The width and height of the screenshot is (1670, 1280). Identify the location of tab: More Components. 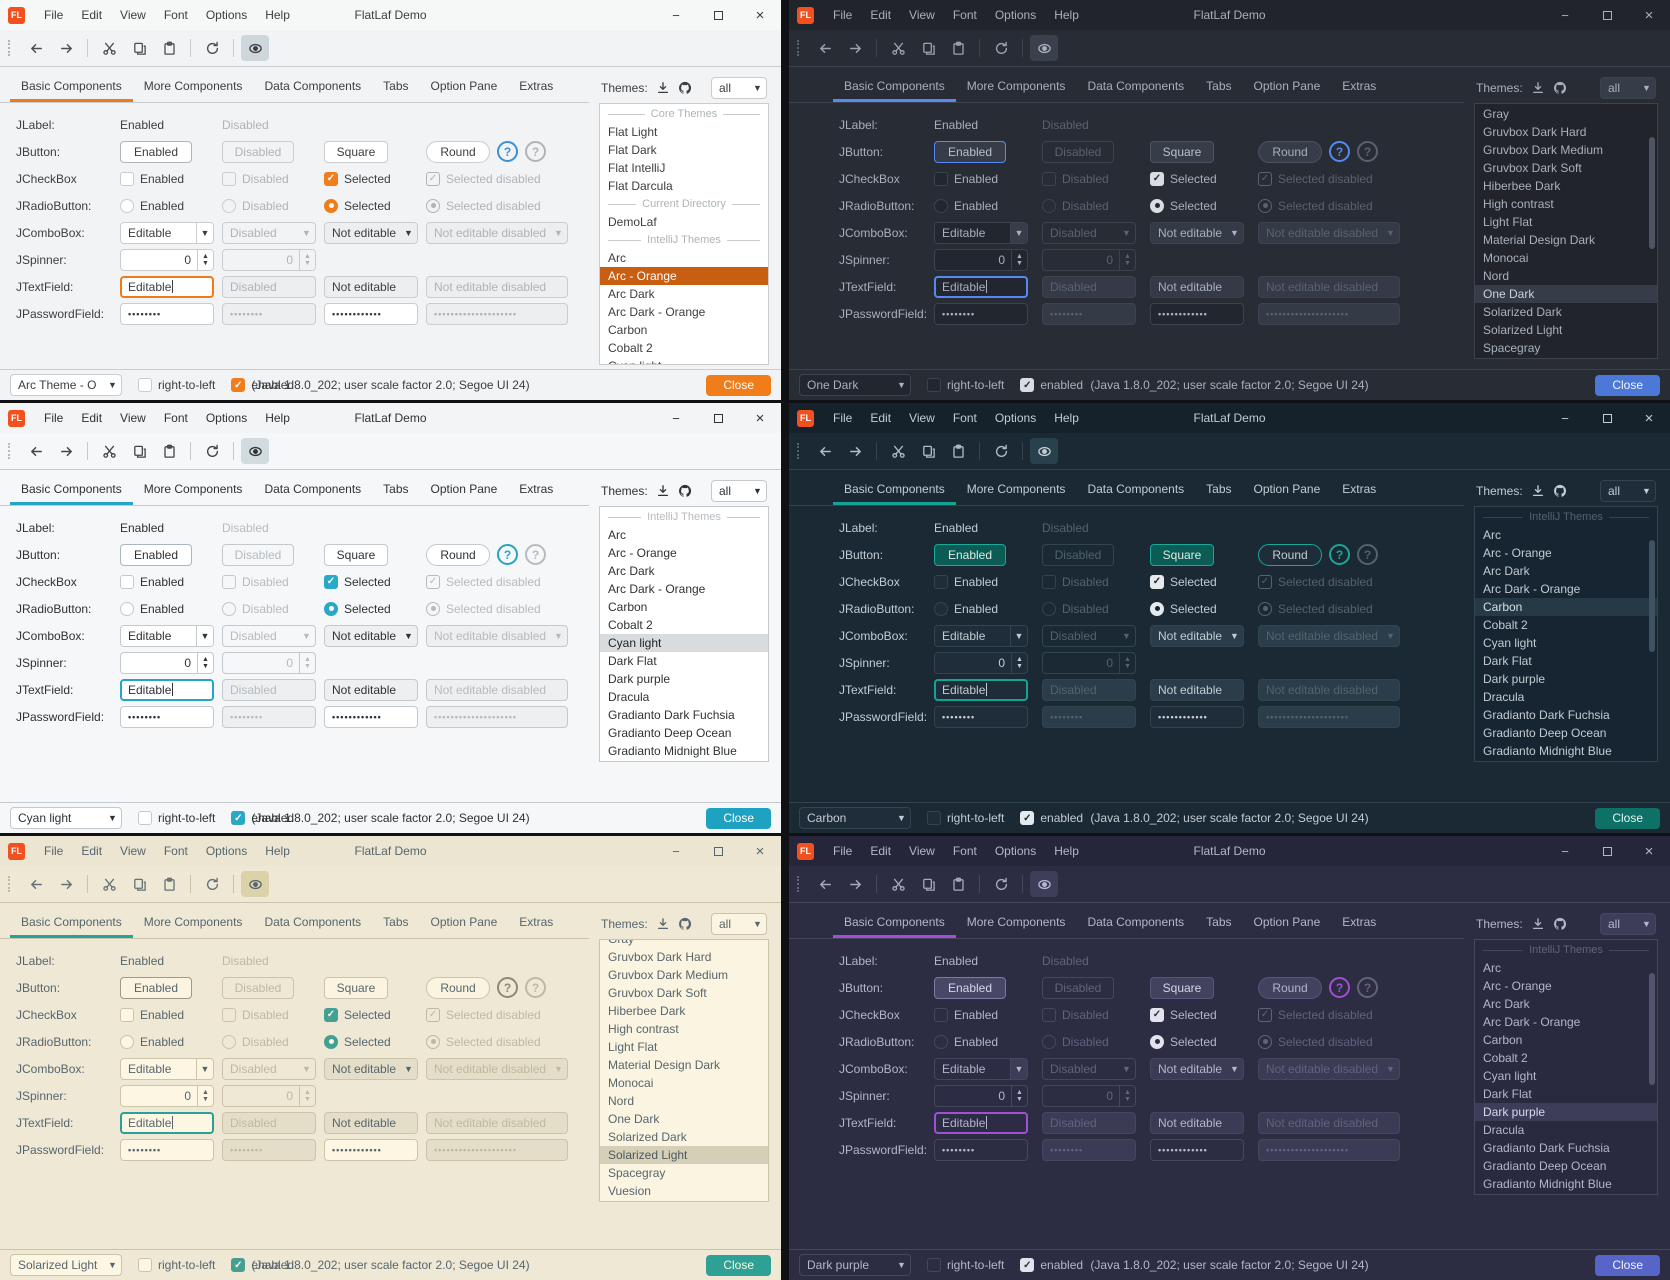
(193, 489).